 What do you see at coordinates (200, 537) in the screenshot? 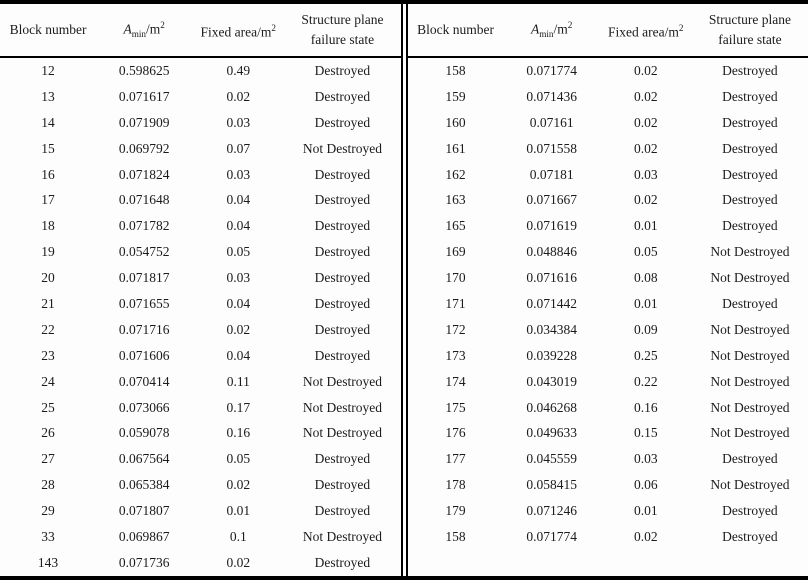
I see `table-row: 33 0.069867 0.1 Not Destroyed` at bounding box center [200, 537].